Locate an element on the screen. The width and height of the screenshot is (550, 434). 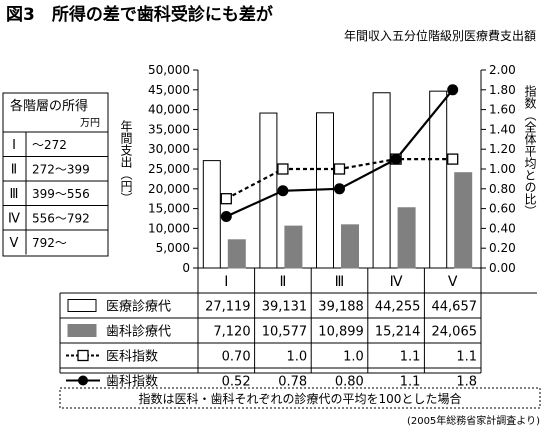
table-row-label: 医療診療代 is located at coordinates (138, 307).